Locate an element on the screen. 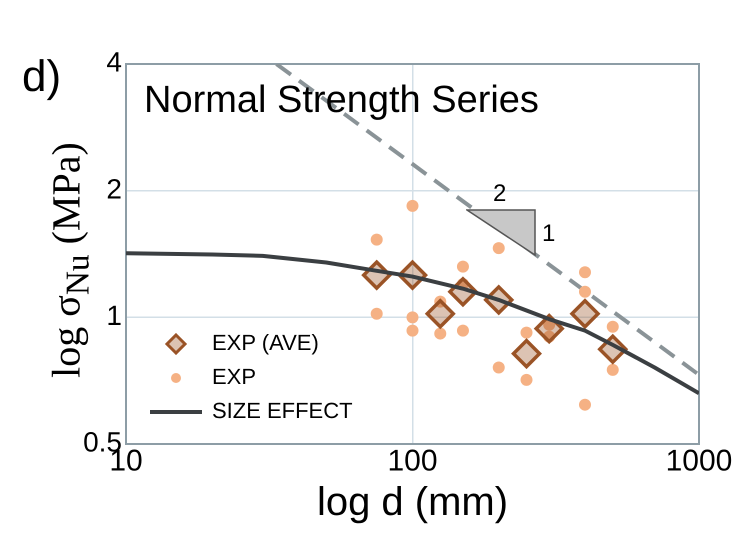 Image resolution: width=747 pixels, height=540 pixels. annotation: 1 is located at coordinates (549, 234).